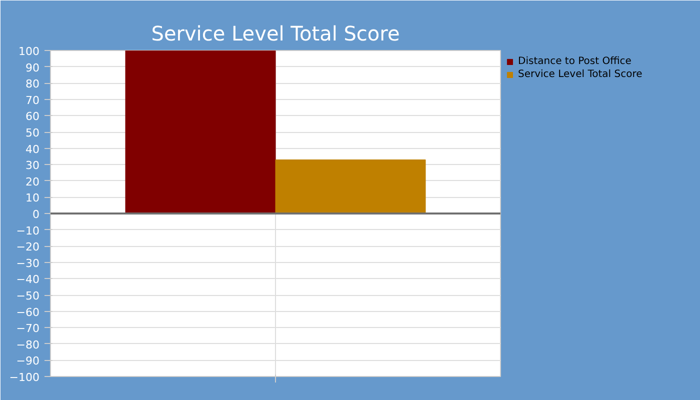 The width and height of the screenshot is (700, 400). What do you see at coordinates (33, 181) in the screenshot?
I see `y-tick-label: 20` at bounding box center [33, 181].